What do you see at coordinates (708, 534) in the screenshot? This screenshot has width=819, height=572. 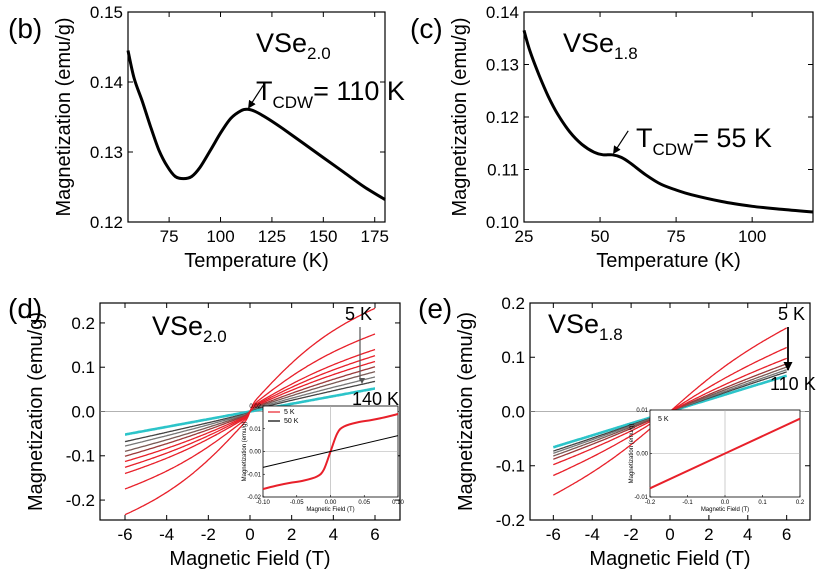 I see `panel-e-xtick-label: 2` at bounding box center [708, 534].